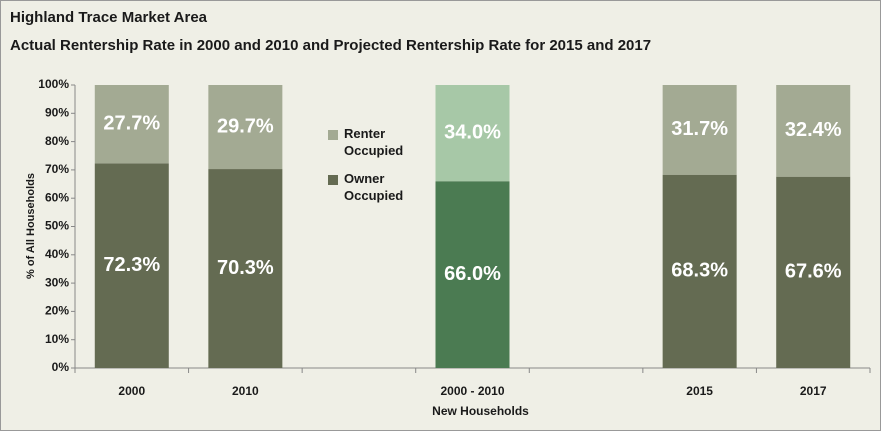 This screenshot has width=881, height=431. I want to click on y-tick-label: 80%, so click(57, 141).